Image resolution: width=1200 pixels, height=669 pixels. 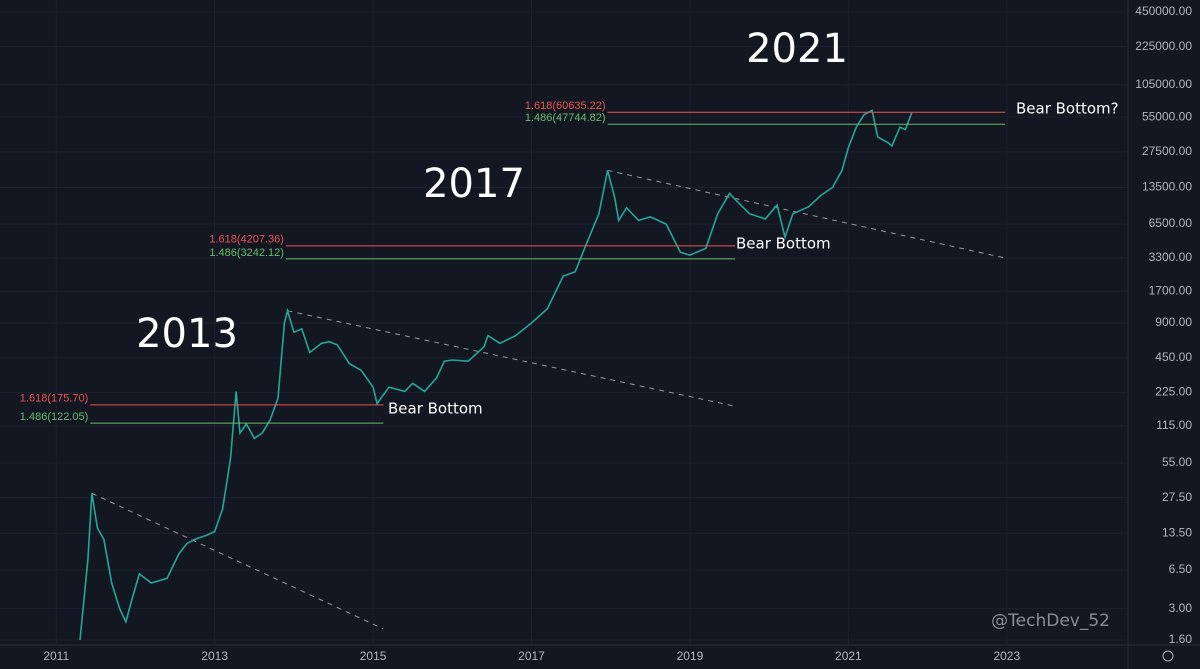 What do you see at coordinates (1006, 656) in the screenshot?
I see `x-tick-label: 2023` at bounding box center [1006, 656].